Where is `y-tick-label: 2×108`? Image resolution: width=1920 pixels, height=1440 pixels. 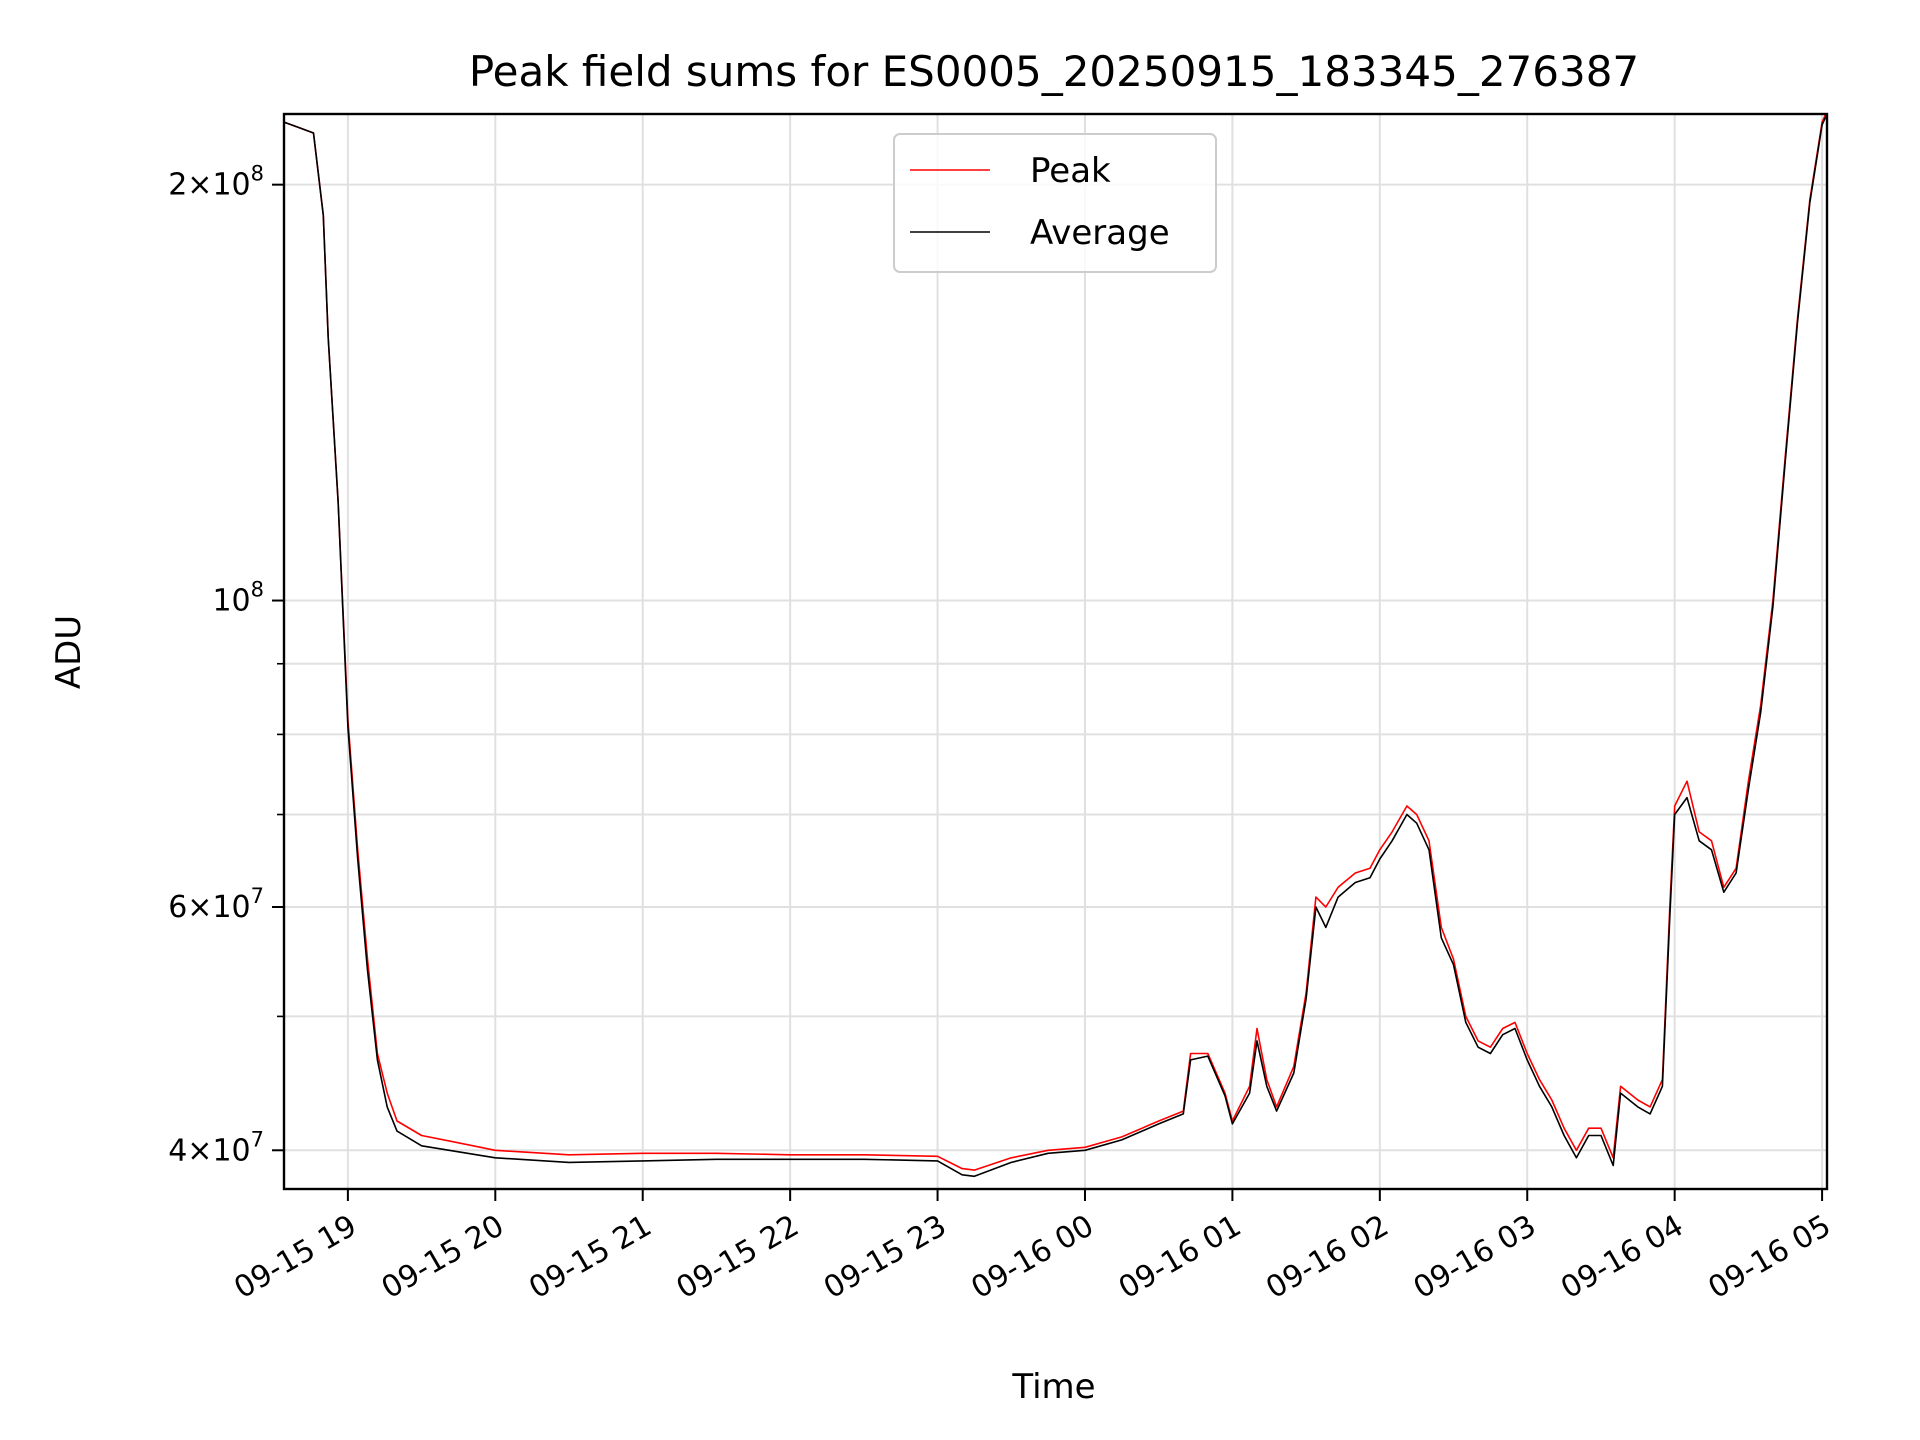 y-tick-label: 2×108 is located at coordinates (216, 182).